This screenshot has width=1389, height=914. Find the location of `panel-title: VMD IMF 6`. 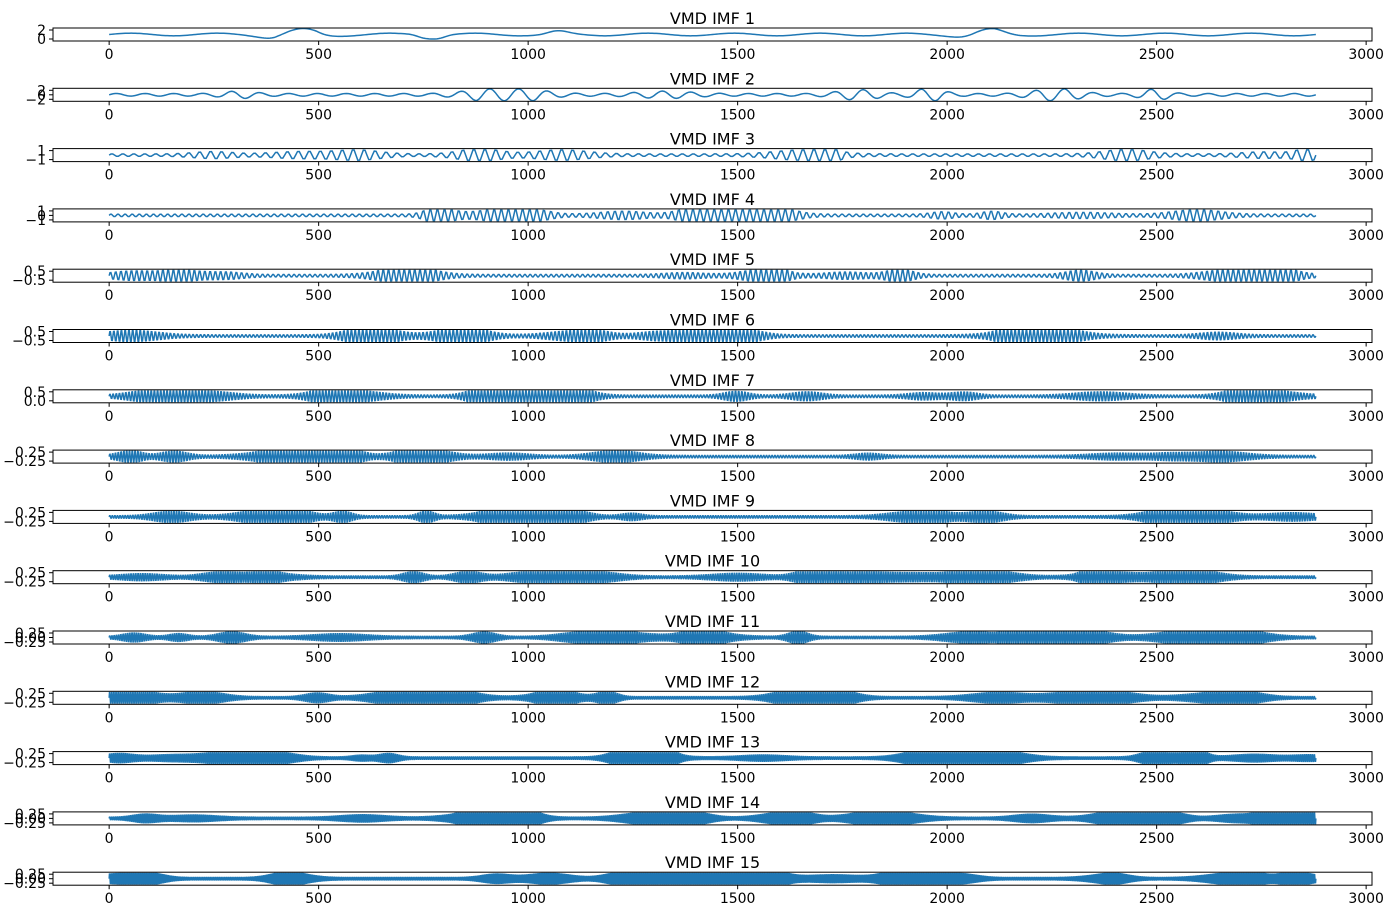

panel-title: VMD IMF 6 is located at coordinates (712, 320).